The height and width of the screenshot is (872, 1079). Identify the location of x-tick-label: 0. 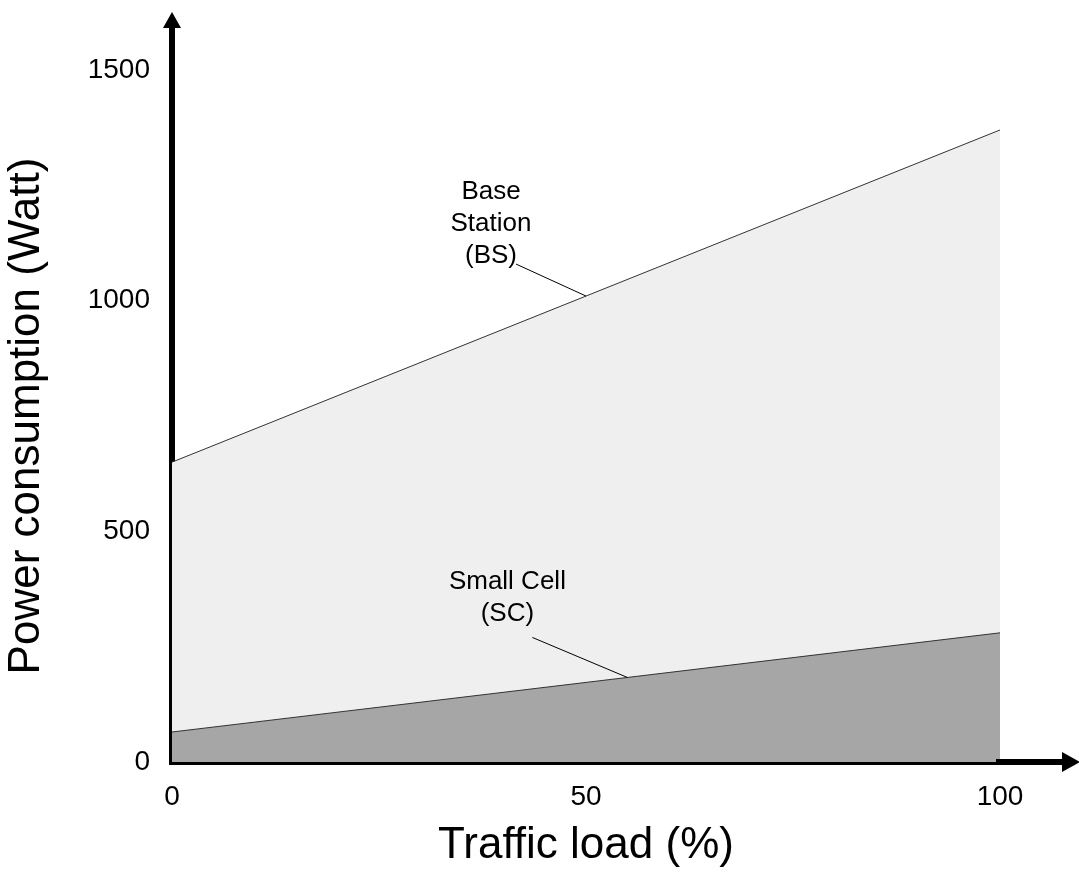
(172, 795).